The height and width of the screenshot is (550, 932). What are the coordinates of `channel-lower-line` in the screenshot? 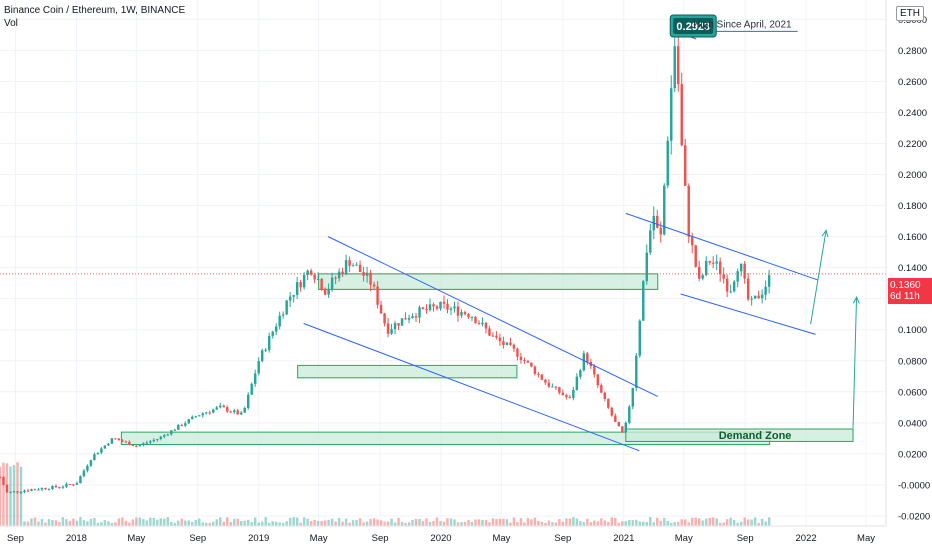 It's located at (471, 387).